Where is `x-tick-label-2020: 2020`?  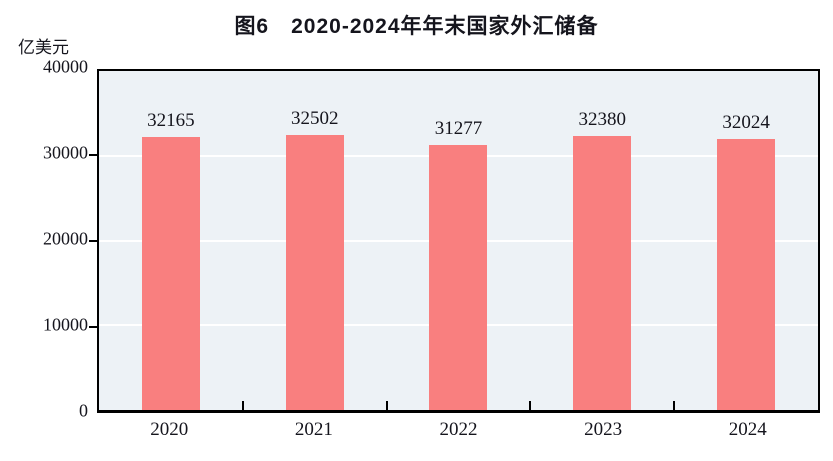 x-tick-label-2020: 2020 is located at coordinates (169, 429).